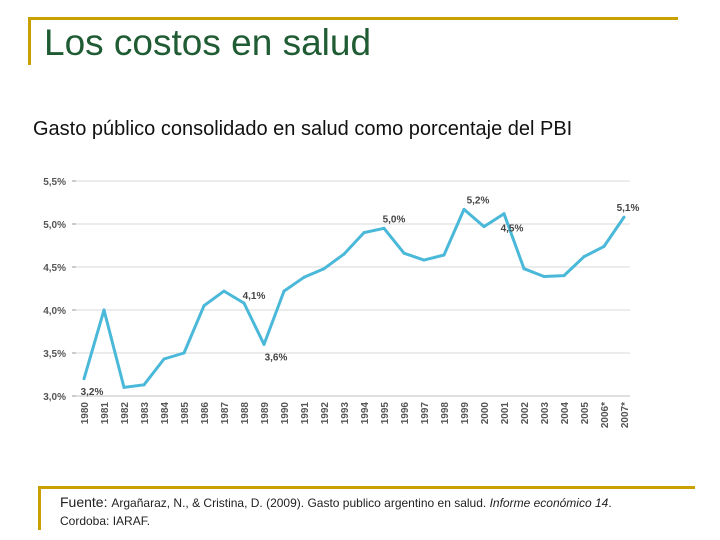  I want to click on x-tick-label: 1981, so click(105, 413).